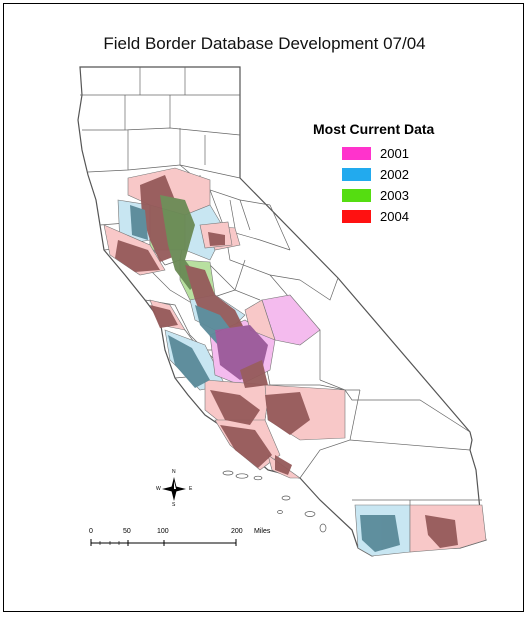 This screenshot has width=529, height=617. Describe the element at coordinates (163, 542) in the screenshot. I see `scale-bar` at that location.